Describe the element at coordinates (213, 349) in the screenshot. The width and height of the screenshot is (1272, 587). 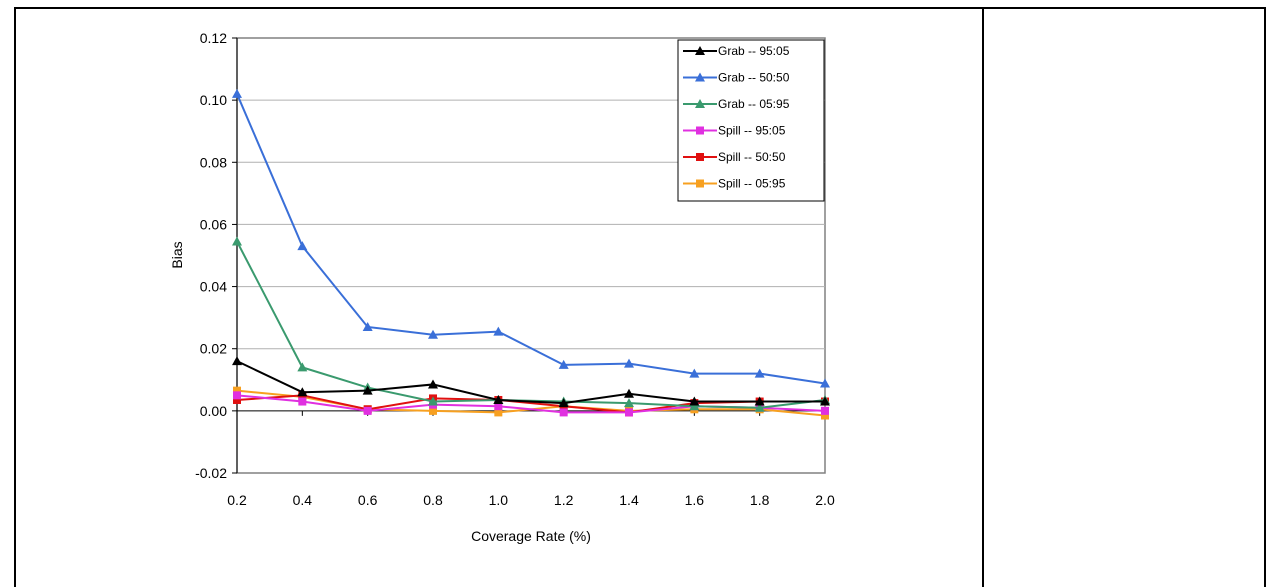
I see `y-tick-label: 0.02` at that location.